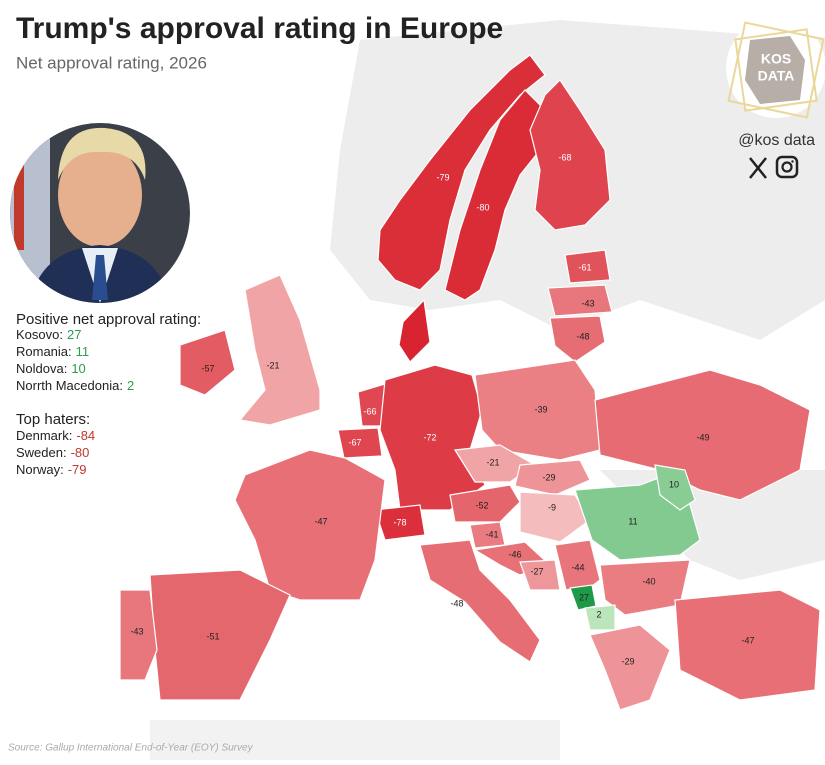 This screenshot has height=765, width=825. Describe the element at coordinates (355, 740) in the screenshot. I see `land-backdrop` at that location.